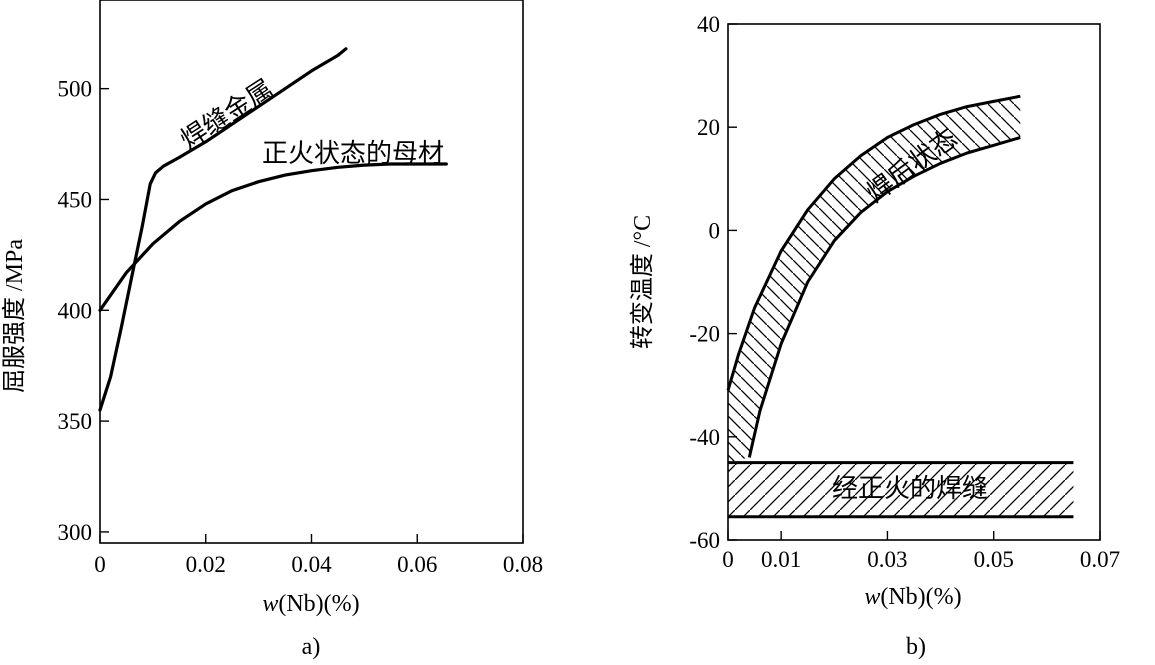  I want to click on chart-a-y-tick-label: 450, so click(75, 199).